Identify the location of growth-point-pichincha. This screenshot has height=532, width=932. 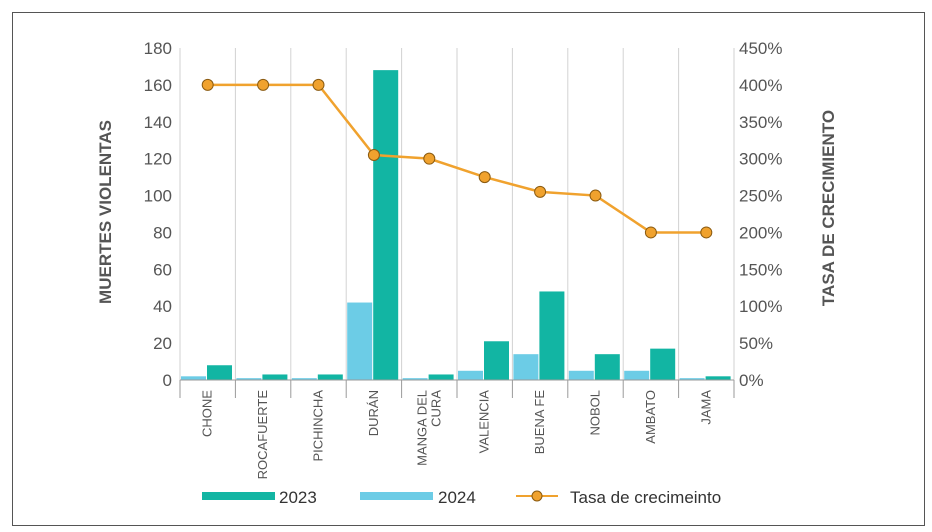
(318, 84).